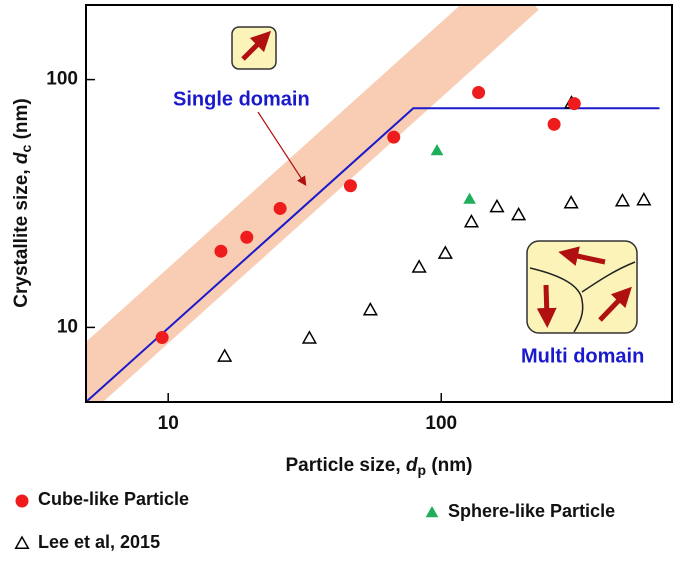 The image size is (685, 565). Describe the element at coordinates (531, 511) in the screenshot. I see `legend-label: Sphere-like Particle` at that location.